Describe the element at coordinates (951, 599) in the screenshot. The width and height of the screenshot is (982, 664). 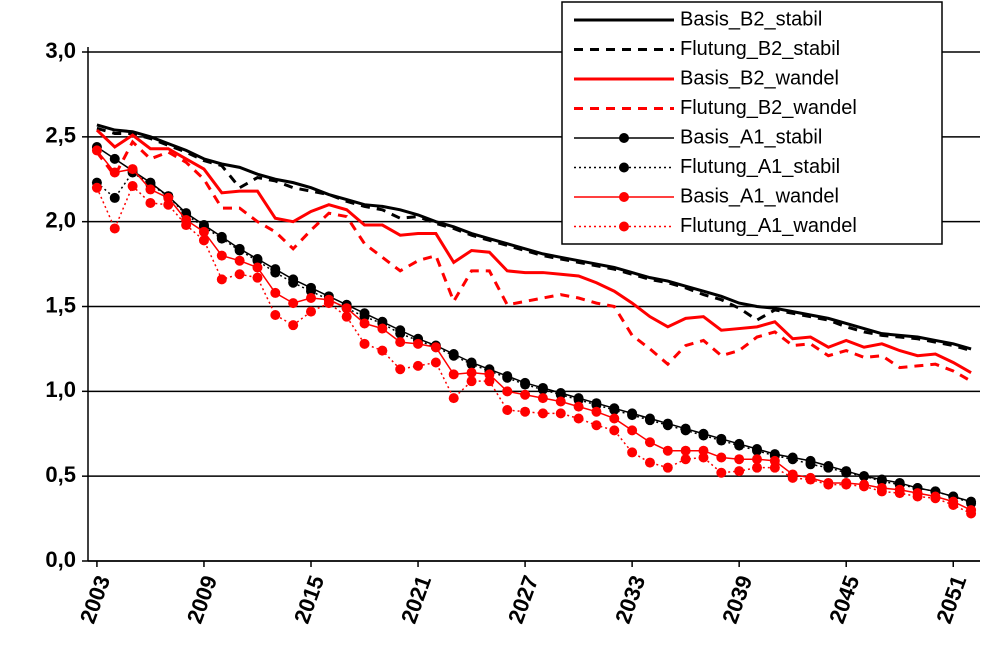
I see `x-tick-label: 2051` at that location.